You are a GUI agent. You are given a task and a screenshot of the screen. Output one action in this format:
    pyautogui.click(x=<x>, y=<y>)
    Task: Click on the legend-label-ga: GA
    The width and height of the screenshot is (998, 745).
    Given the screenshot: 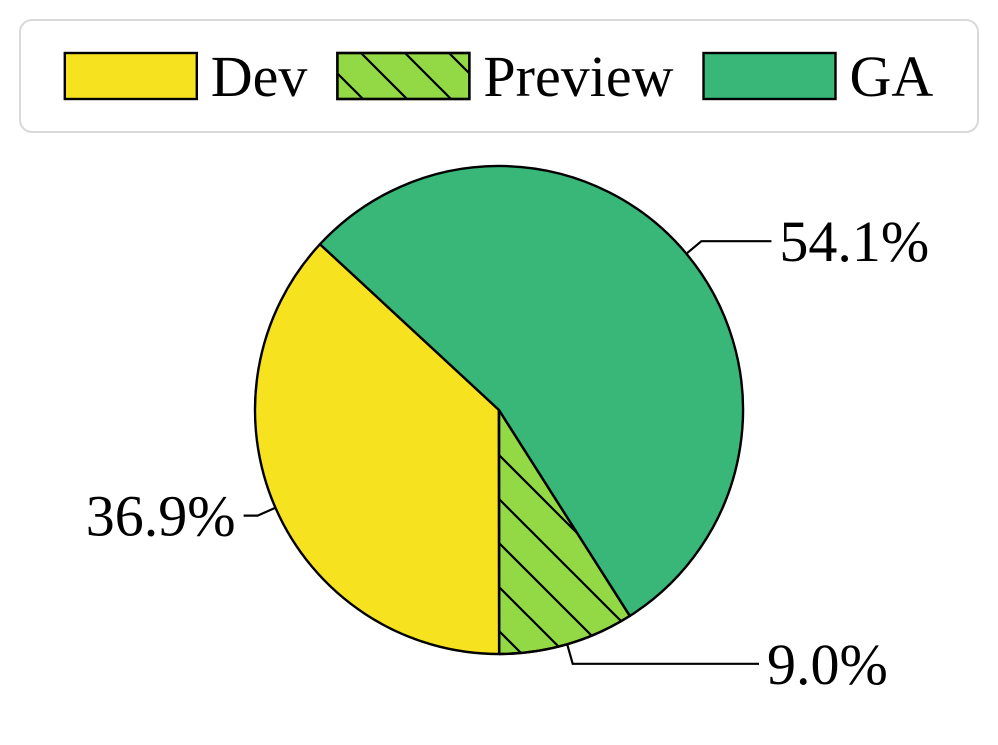 What is the action you would take?
    pyautogui.click(x=892, y=76)
    